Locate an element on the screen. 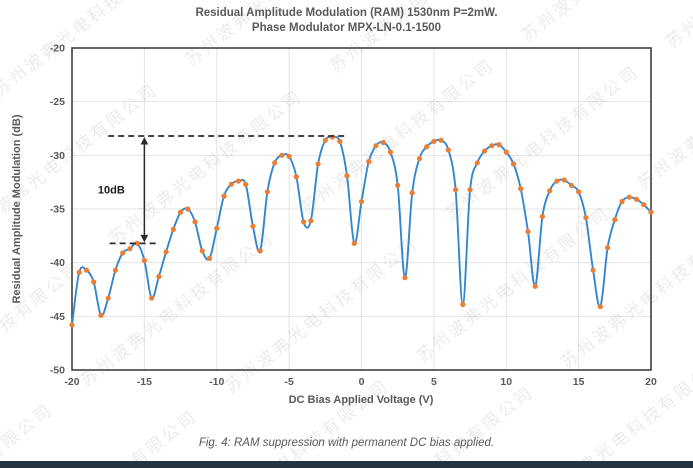  x-tick-label: -20 is located at coordinates (71, 382).